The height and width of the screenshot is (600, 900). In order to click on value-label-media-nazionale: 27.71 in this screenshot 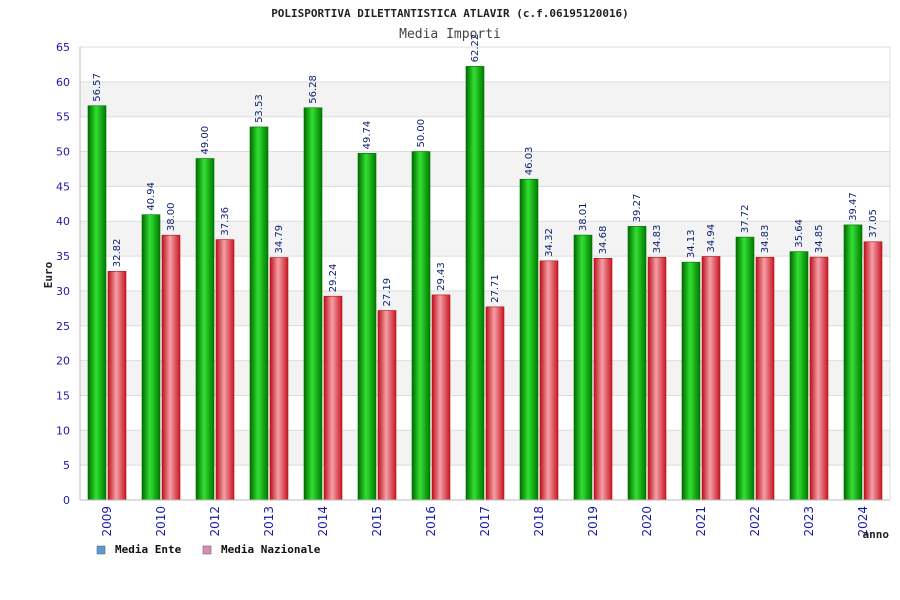, I will do `click(495, 288)`.